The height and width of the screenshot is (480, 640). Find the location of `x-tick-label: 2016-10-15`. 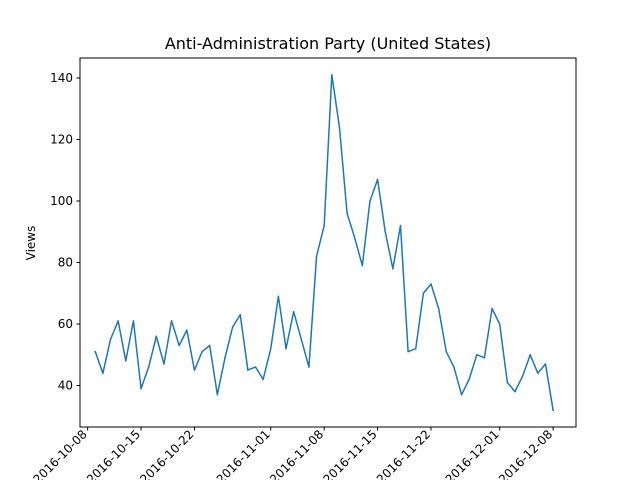

x-tick-label: 2016-10-15 is located at coordinates (113, 453).